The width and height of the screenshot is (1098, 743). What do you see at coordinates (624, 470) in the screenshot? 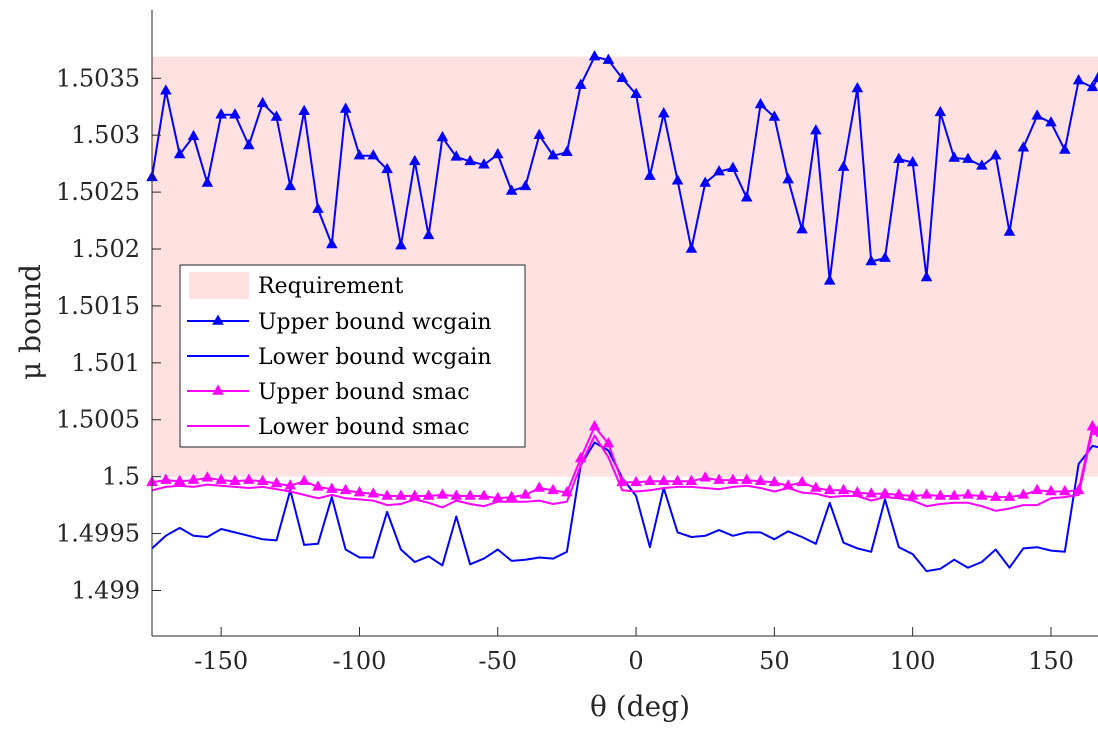
I see `series-line-lower-smac` at bounding box center [624, 470].